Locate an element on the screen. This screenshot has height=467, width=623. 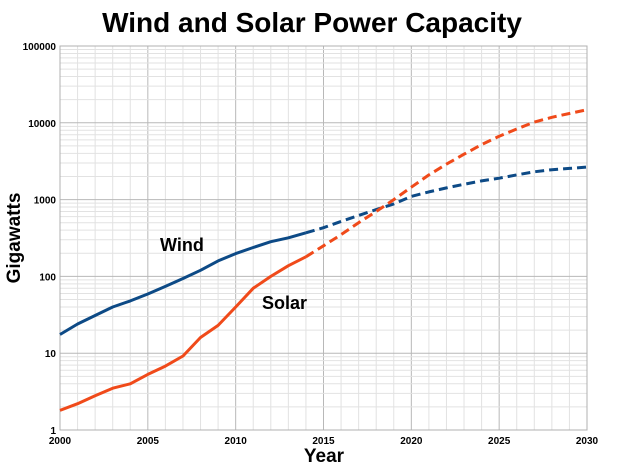
solar-historical-line is located at coordinates (183, 333).